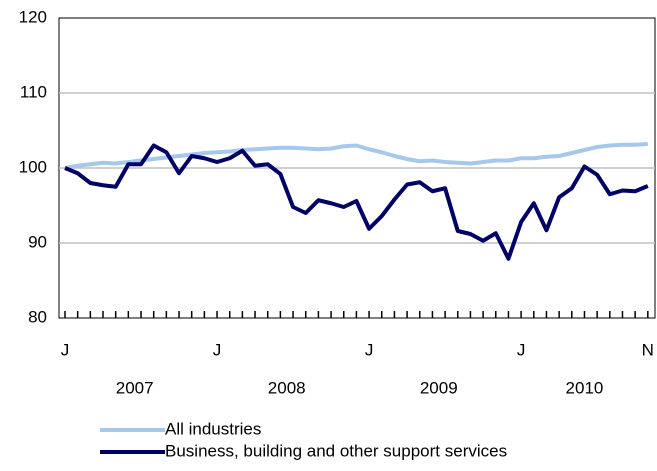 Image resolution: width=657 pixels, height=471 pixels. Describe the element at coordinates (287, 387) in the screenshot. I see `year-label: 2008` at that location.